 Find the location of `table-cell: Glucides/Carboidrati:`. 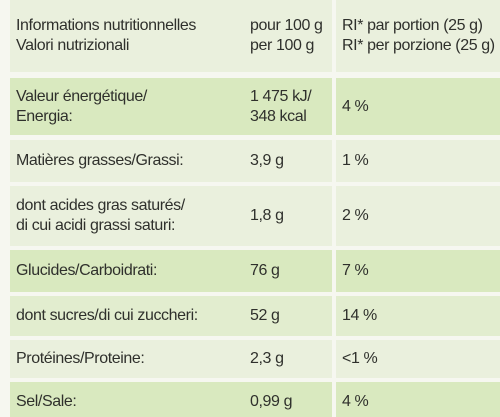

table-cell: Glucides/Carboidrati: is located at coordinates (128, 271).